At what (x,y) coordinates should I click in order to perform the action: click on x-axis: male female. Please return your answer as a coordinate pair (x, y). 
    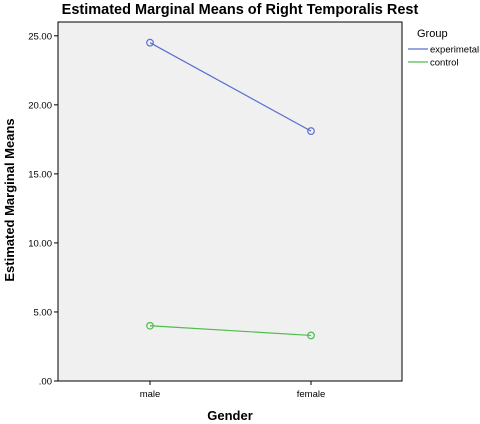
    Looking at the image, I should click on (233, 390).